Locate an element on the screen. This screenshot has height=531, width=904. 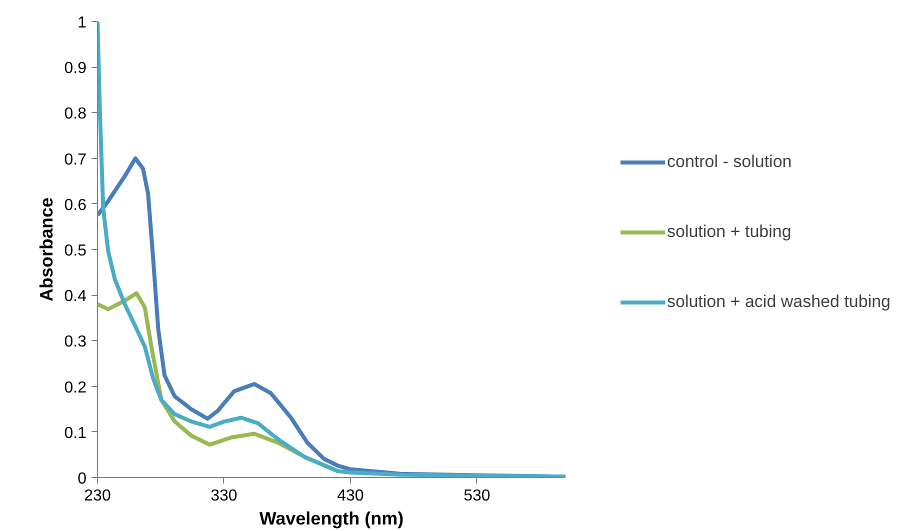
x-axis-title: Wavelength (nm) is located at coordinates (331, 518).